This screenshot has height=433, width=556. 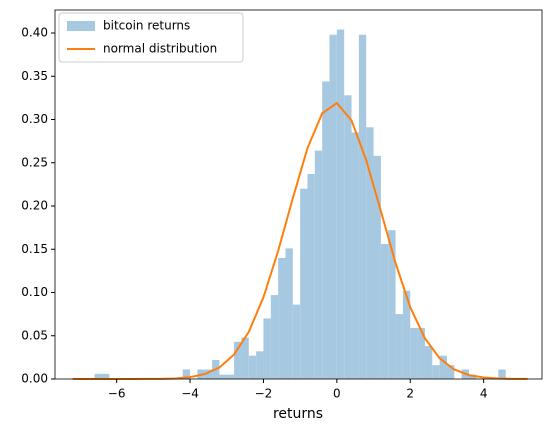 What do you see at coordinates (190, 394) in the screenshot?
I see `x-tick-label: −4` at bounding box center [190, 394].